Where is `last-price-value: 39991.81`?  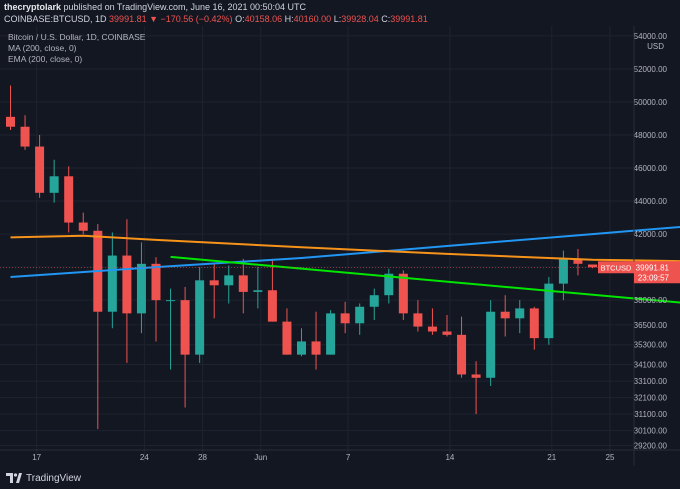
last-price-value: 39991.81 is located at coordinates (653, 267).